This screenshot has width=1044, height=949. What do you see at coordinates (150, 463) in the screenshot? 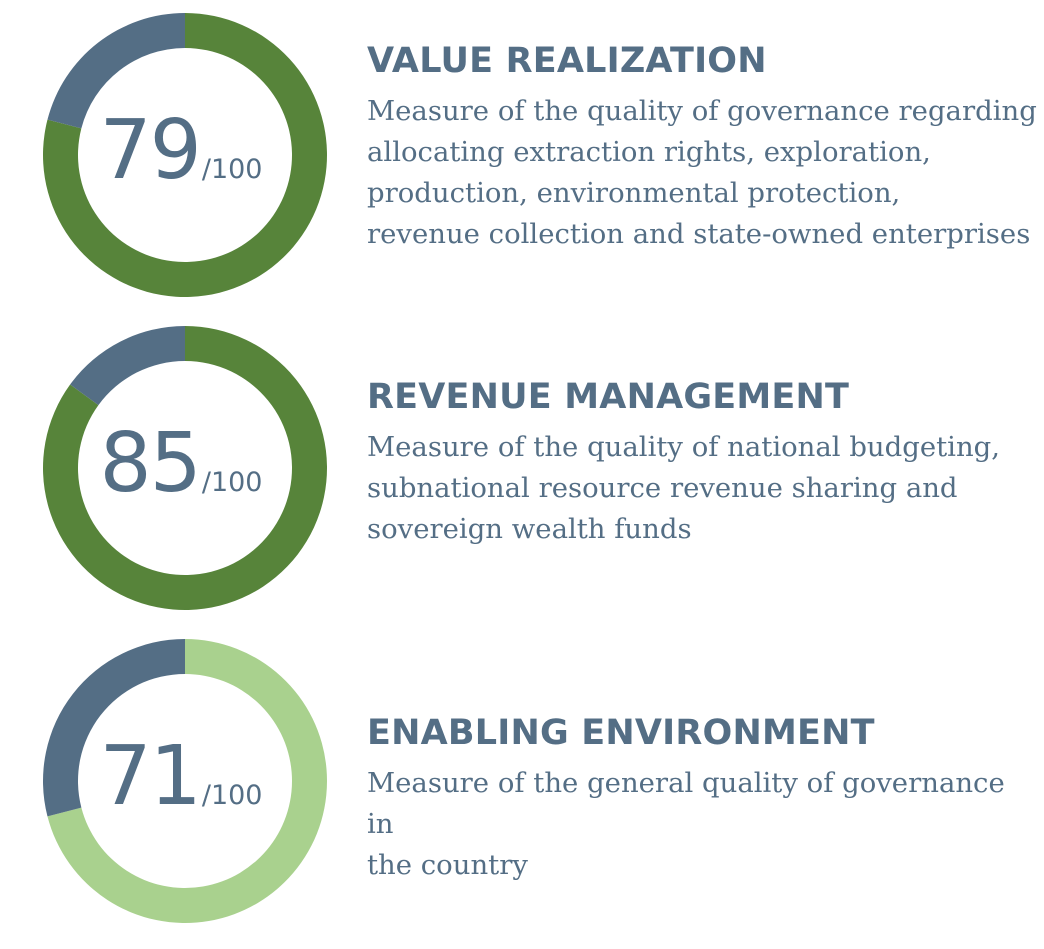
I see `score-value: 85` at bounding box center [150, 463].